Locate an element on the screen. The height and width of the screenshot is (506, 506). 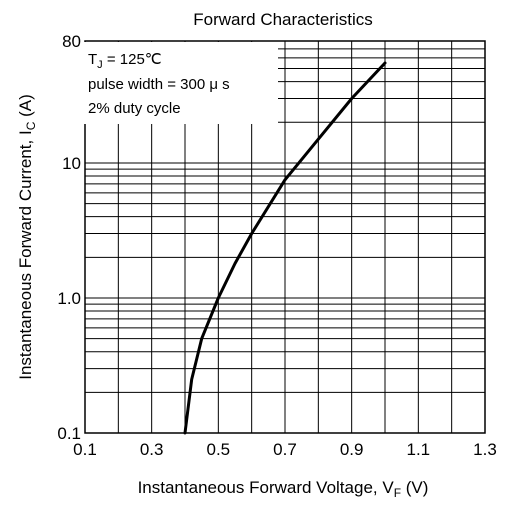
y-axis-label: Instantaneous Forward Current, IC (A) is located at coordinates (27, 237).